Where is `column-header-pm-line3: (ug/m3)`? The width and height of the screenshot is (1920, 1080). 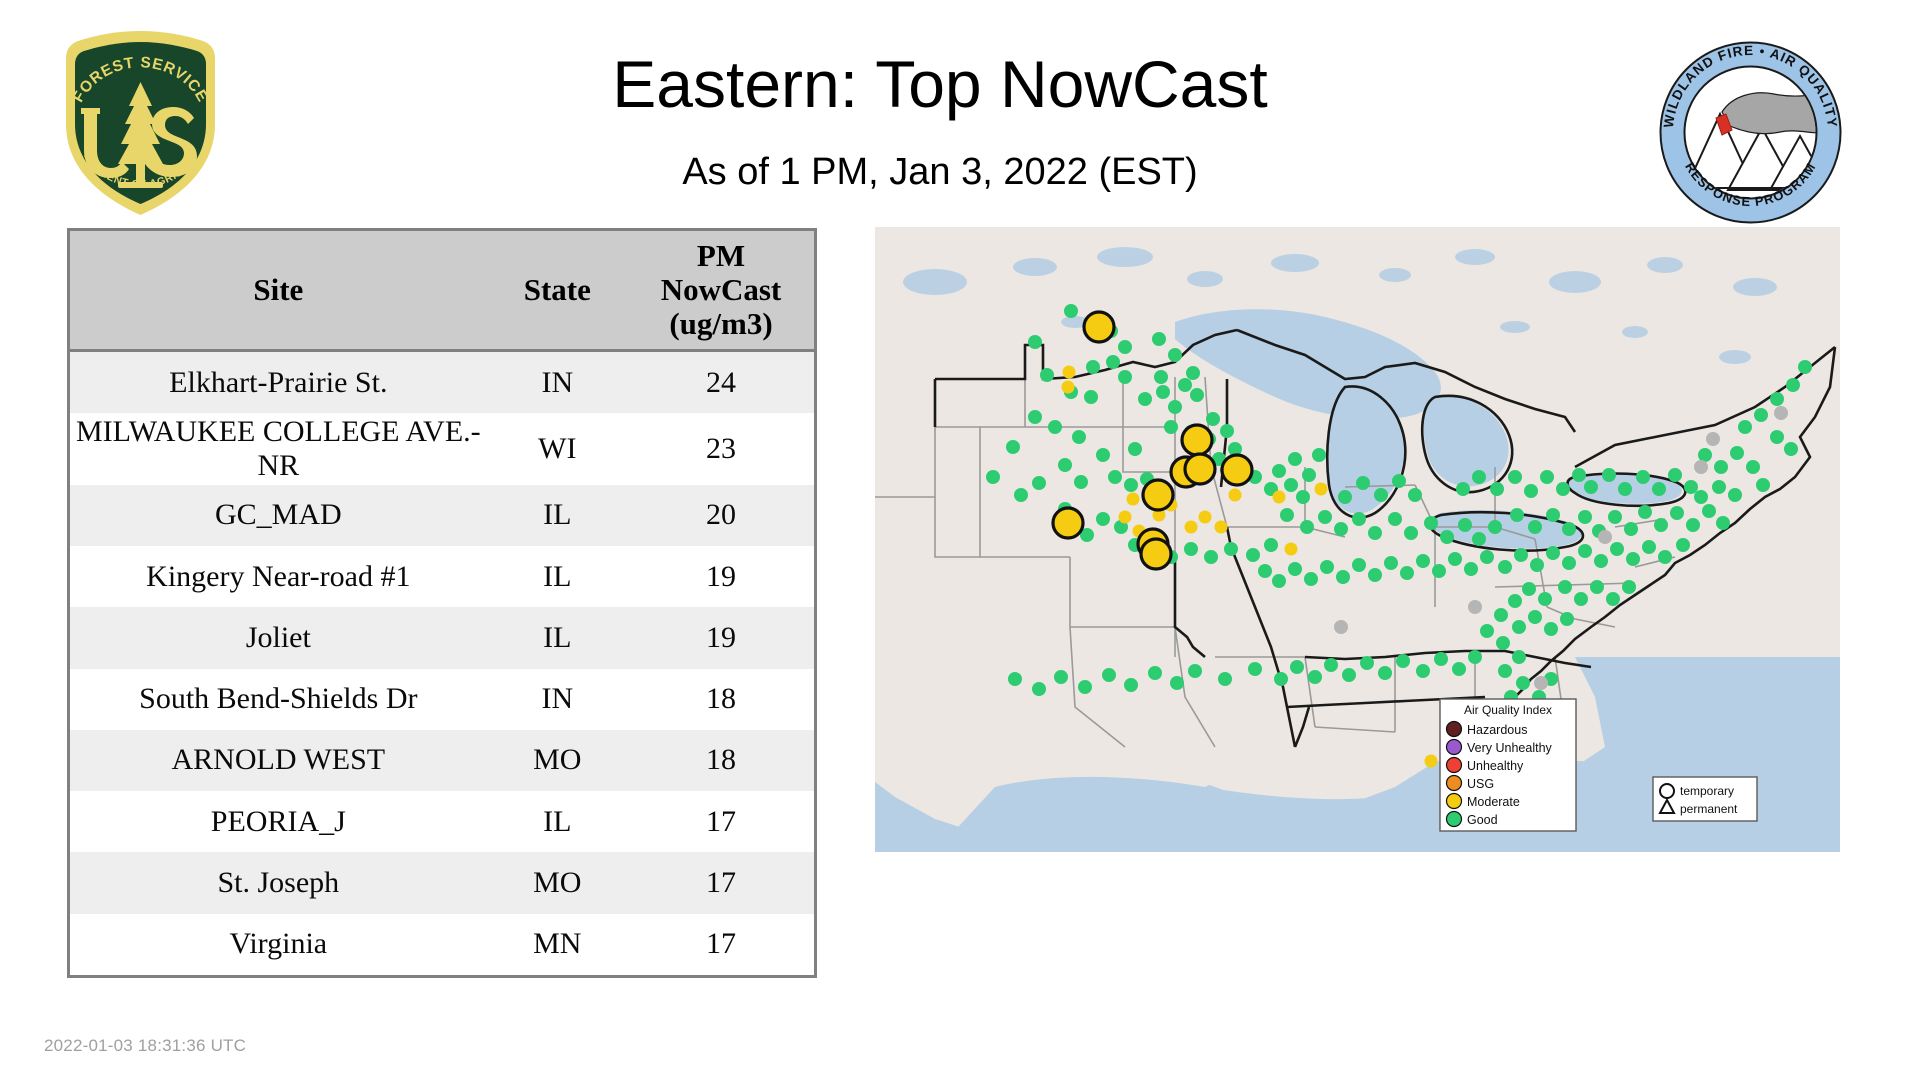 column-header-pm-line3: (ug/m3) is located at coordinates (721, 323).